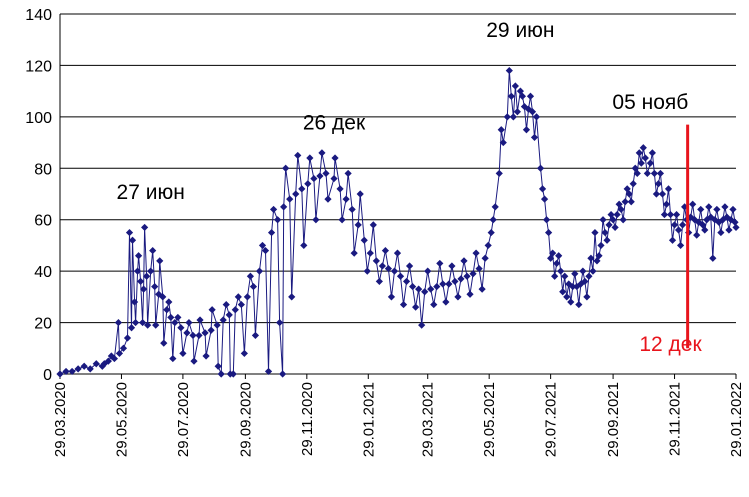 The width and height of the screenshot is (749, 497). Describe the element at coordinates (121, 419) in the screenshot. I see `x-tick-29.05.2020: 29.05.2020` at that location.